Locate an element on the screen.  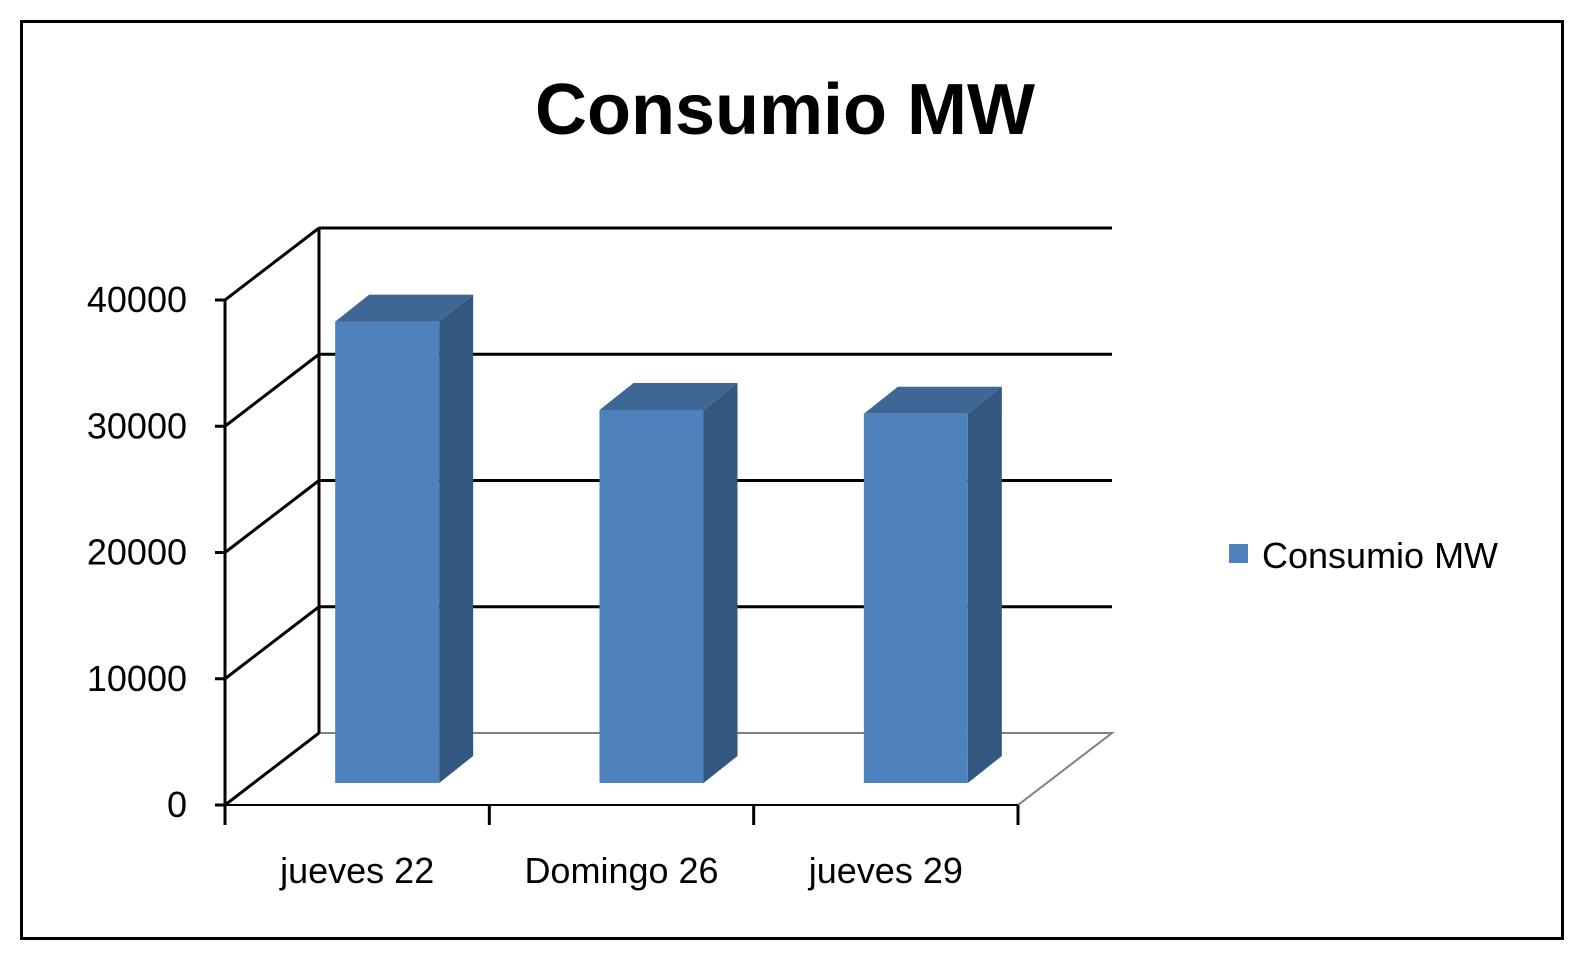
x-tick-label: Domingo 26 is located at coordinates (621, 870).